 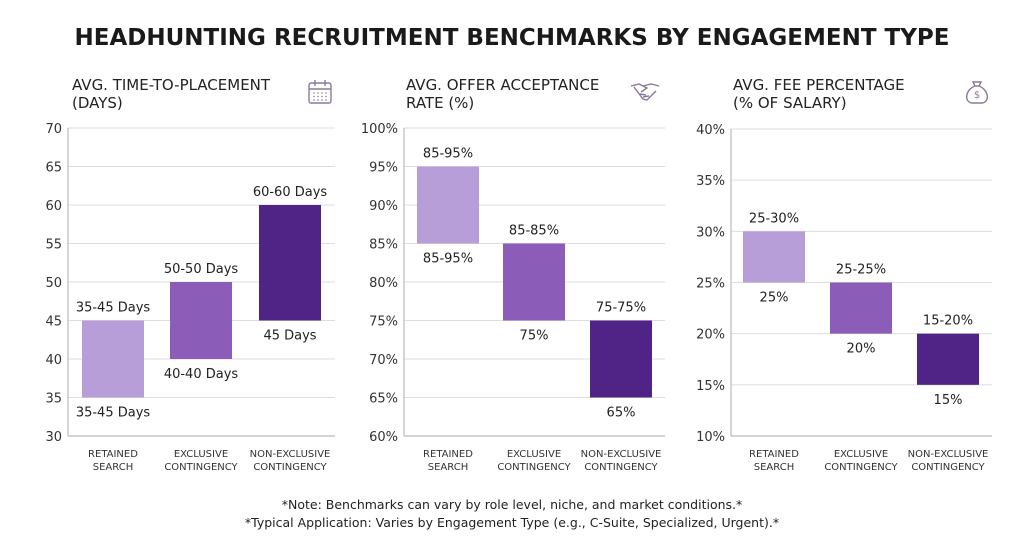 What do you see at coordinates (621, 413) in the screenshot?
I see `bar-label-bottom: 65%` at bounding box center [621, 413].